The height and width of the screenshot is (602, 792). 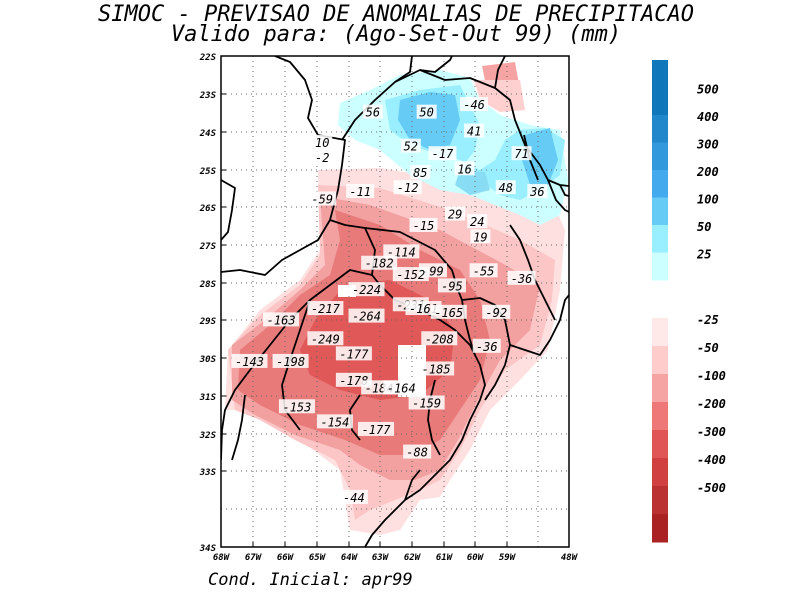 What do you see at coordinates (496, 313) in the screenshot?
I see `value-label-text: -92` at bounding box center [496, 313].